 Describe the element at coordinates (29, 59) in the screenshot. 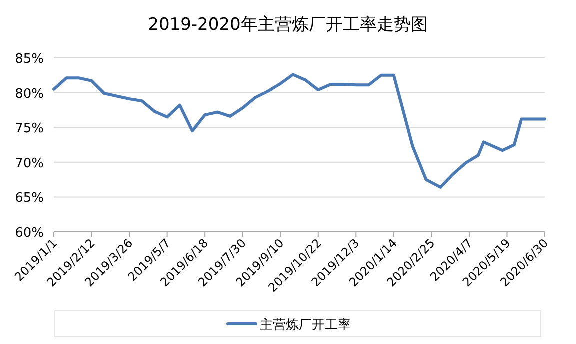

I see `y-tick-label: 85%` at that location.